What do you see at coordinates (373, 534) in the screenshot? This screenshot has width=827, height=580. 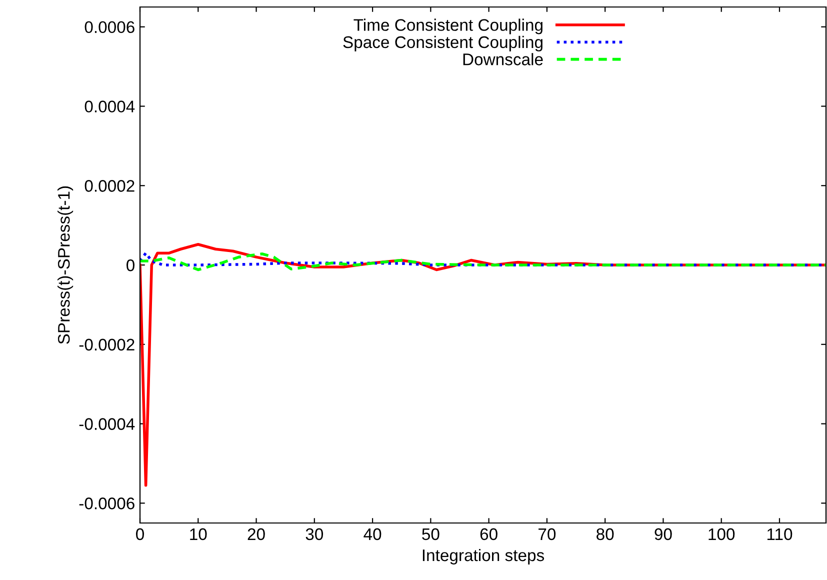 I see `x-tick-label: 40` at bounding box center [373, 534].